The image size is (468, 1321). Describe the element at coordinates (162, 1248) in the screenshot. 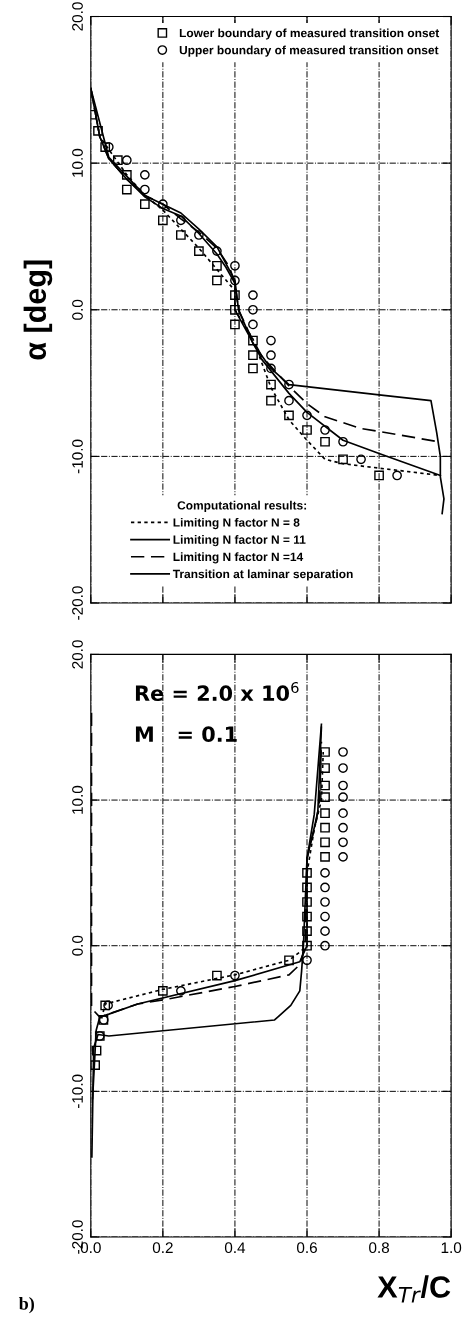

I see `x-tick-label: 0.2` at that location.